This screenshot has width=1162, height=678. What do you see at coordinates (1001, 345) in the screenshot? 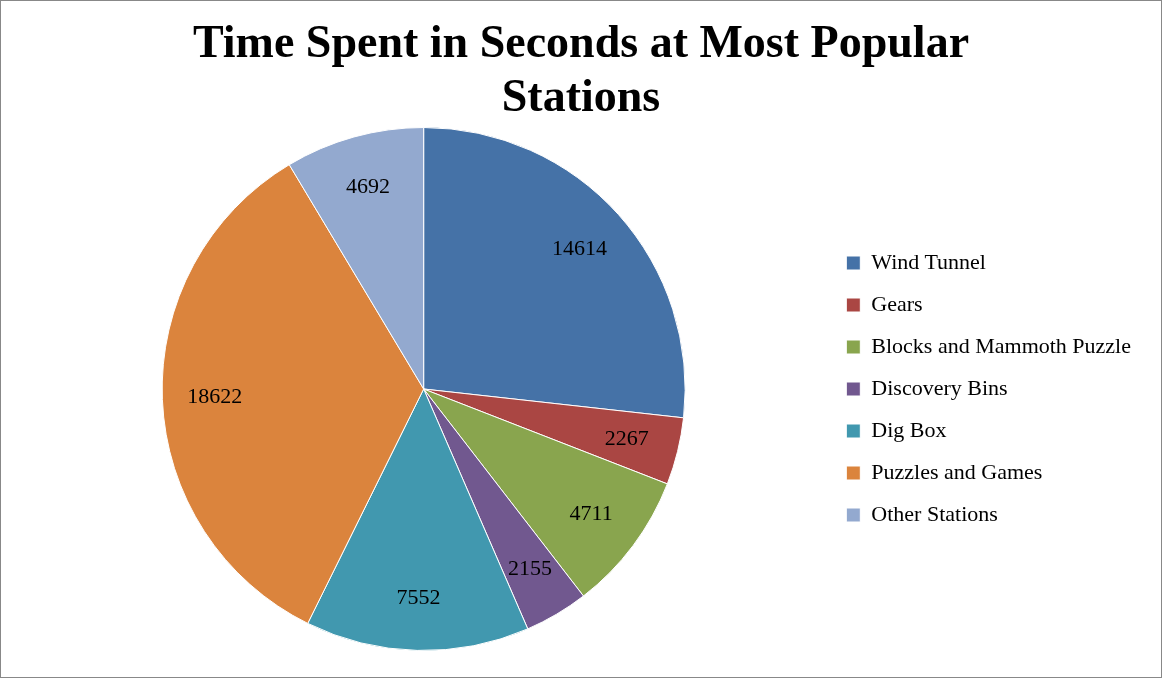
I see `legend-label: Blocks and Mammoth Puzzle` at bounding box center [1001, 345].